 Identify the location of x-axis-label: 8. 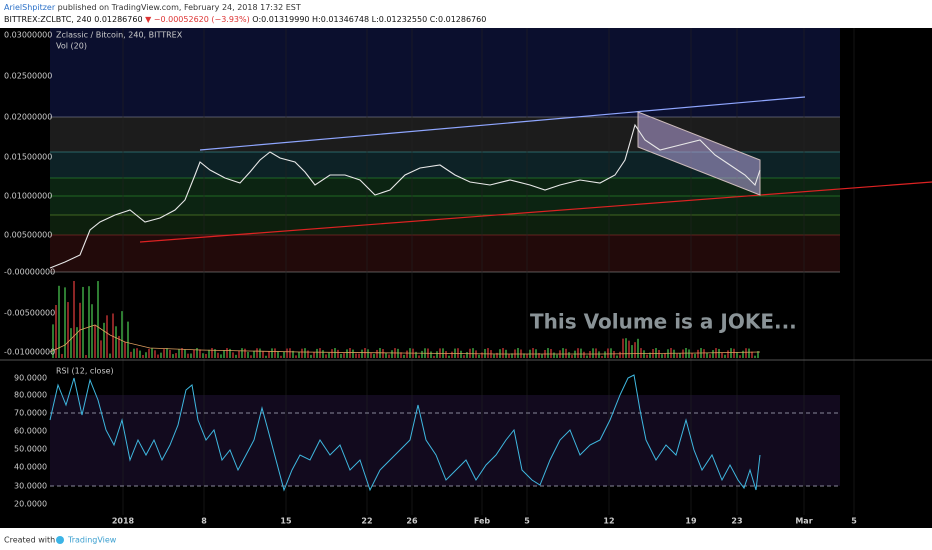
(204, 521).